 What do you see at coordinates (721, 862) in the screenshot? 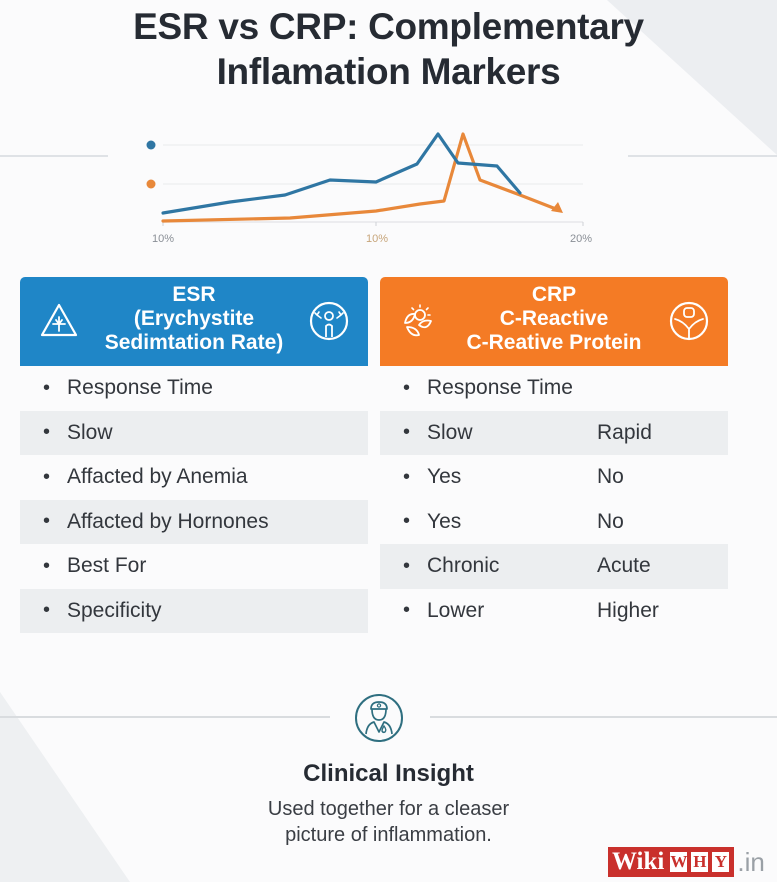
I see `logo-letter: Y` at bounding box center [721, 862].